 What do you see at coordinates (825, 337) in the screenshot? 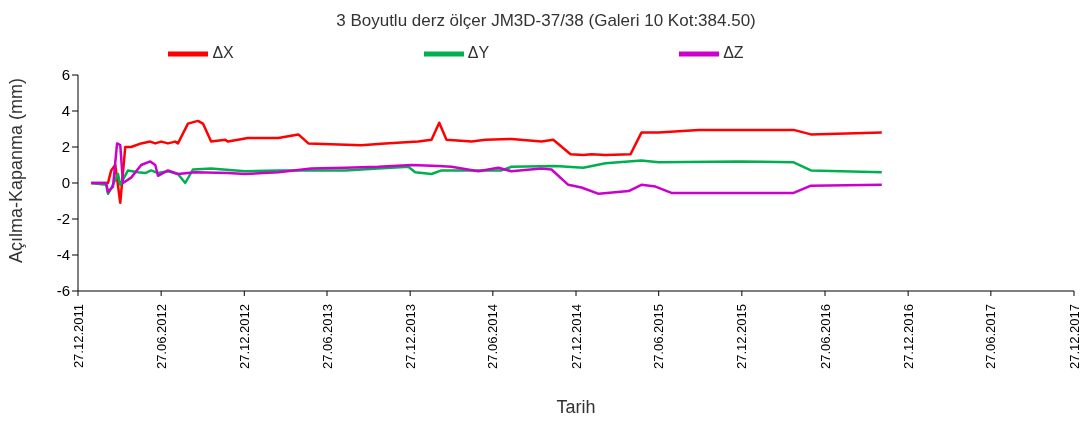
I see `x-tick-label: 27.06.2016` at bounding box center [825, 337].